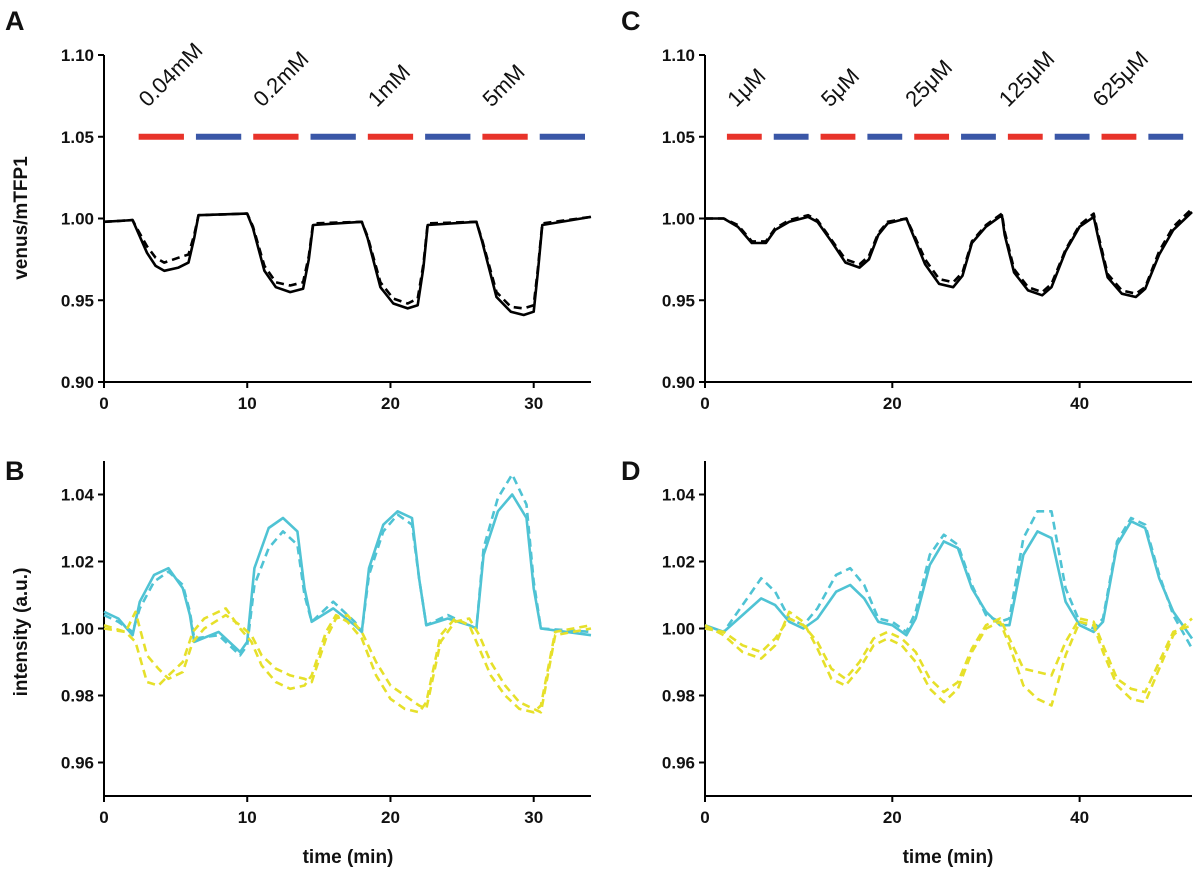 Image resolution: width=1200 pixels, height=872 pixels. I want to click on panel-label-a: A, so click(15, 21).